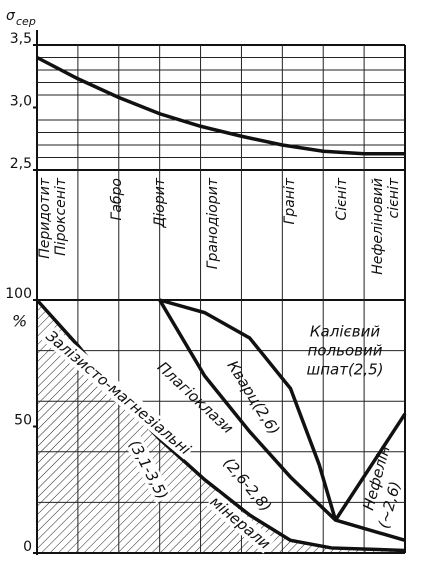 The width and height of the screenshot is (434, 565). Describe the element at coordinates (394, 197) in the screenshot. I see `x-category-label: сієніт` at that location.